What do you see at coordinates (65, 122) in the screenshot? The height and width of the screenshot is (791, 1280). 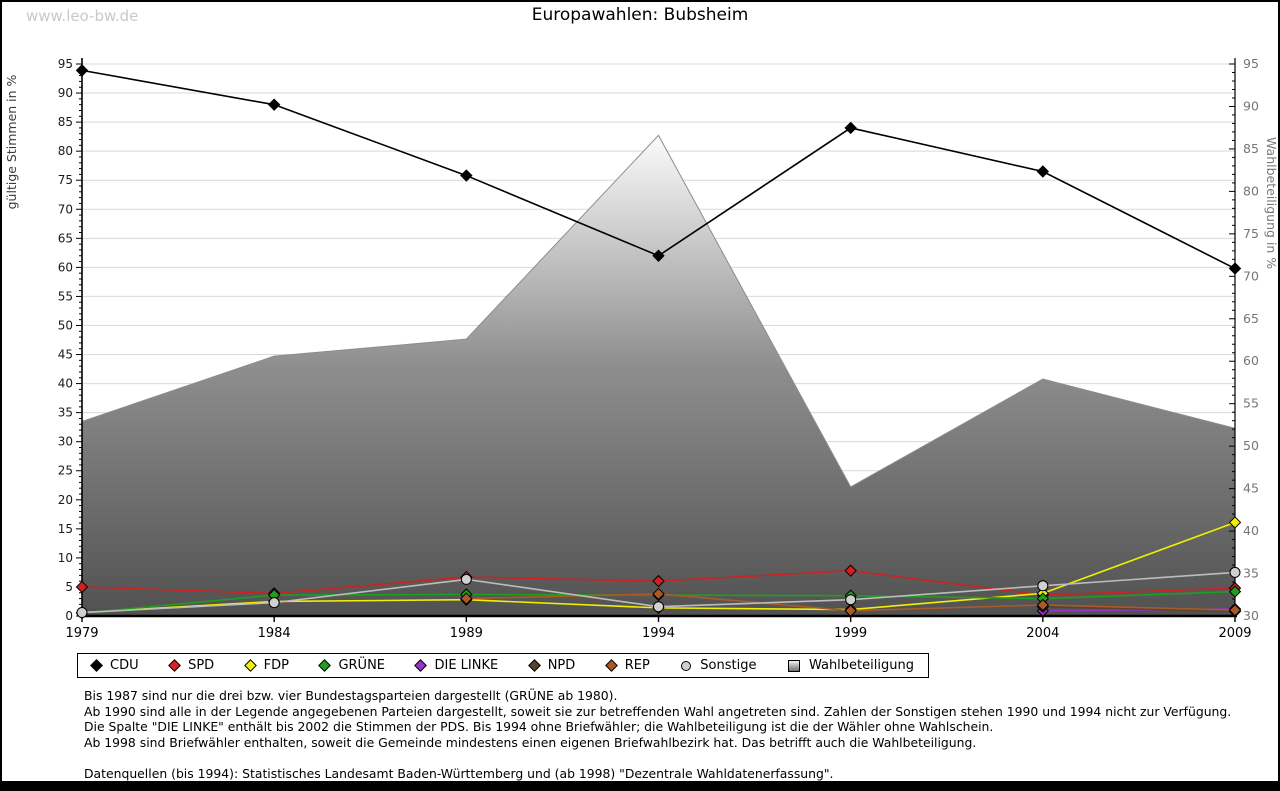 I see `left-axis-tick-label: 85` at bounding box center [65, 122].